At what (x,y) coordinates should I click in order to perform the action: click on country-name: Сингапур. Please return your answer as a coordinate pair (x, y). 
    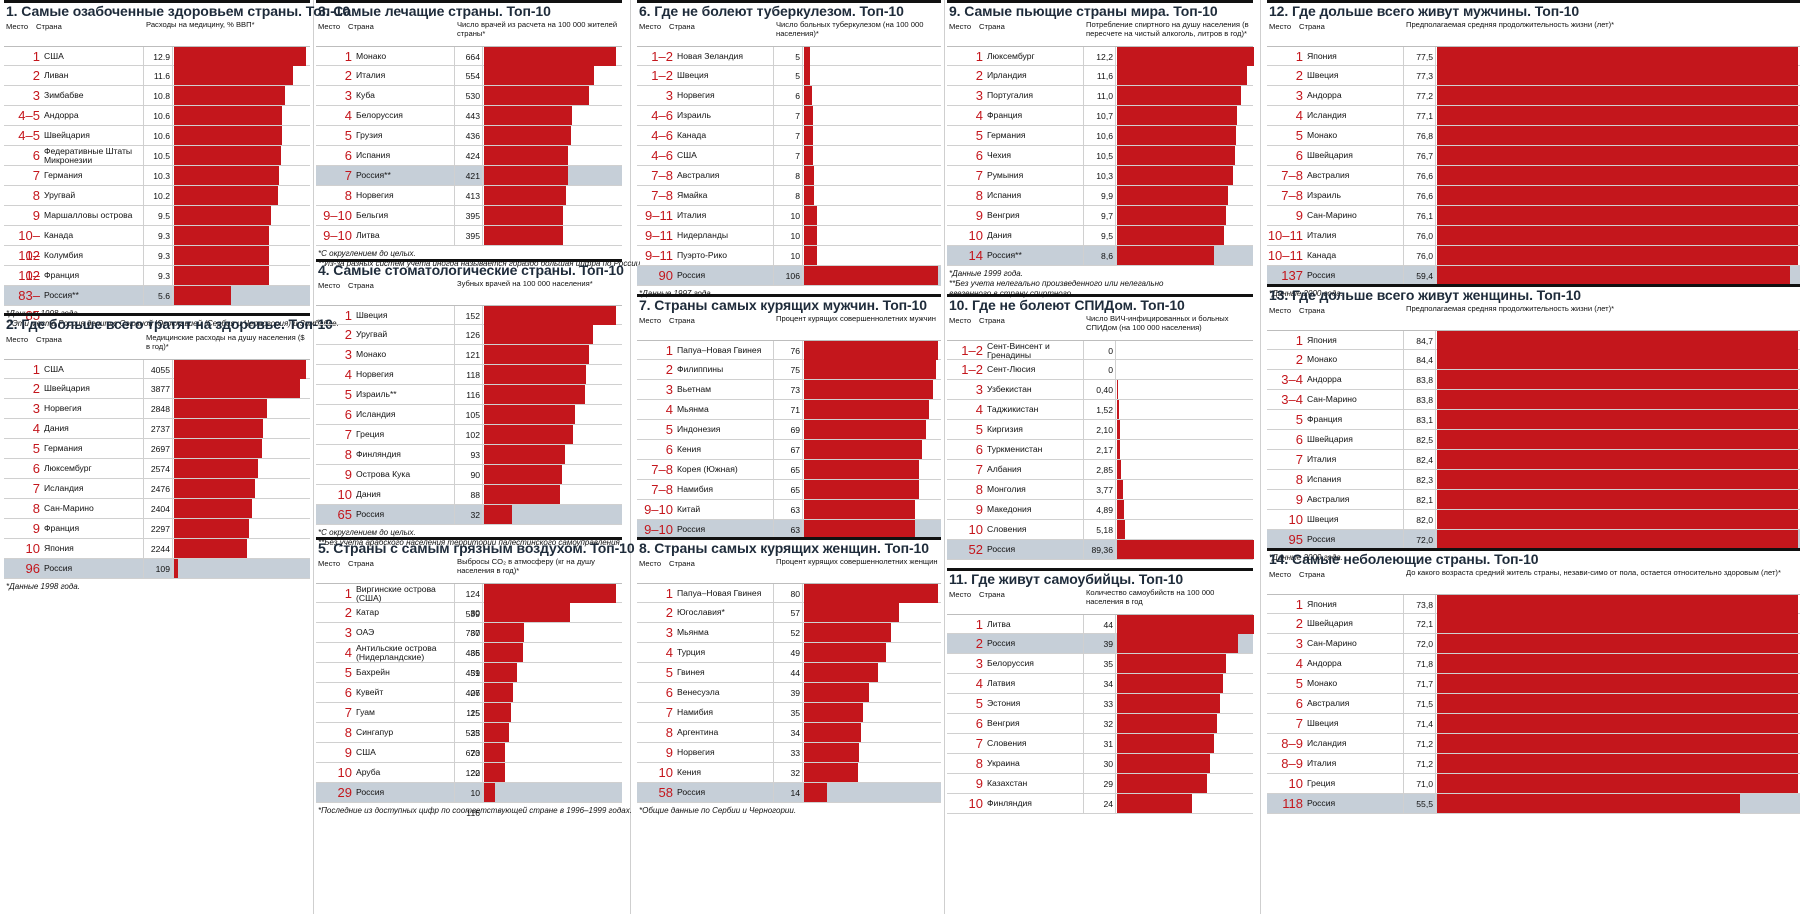
    Looking at the image, I should click on (375, 732).